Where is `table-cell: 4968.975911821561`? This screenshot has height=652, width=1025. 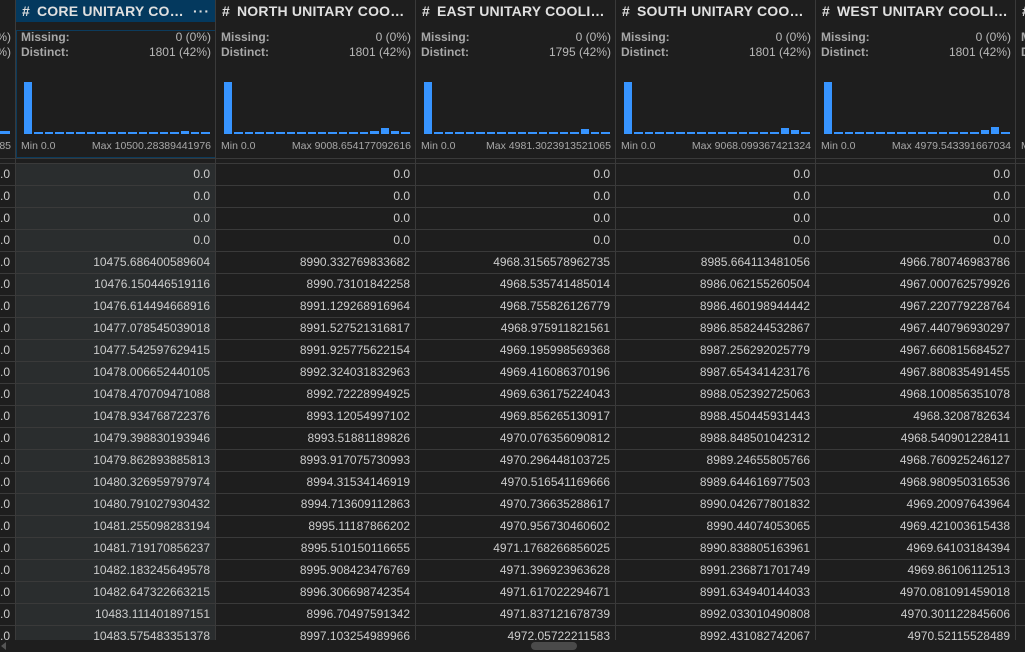
table-cell: 4968.975911821561 is located at coordinates (516, 329).